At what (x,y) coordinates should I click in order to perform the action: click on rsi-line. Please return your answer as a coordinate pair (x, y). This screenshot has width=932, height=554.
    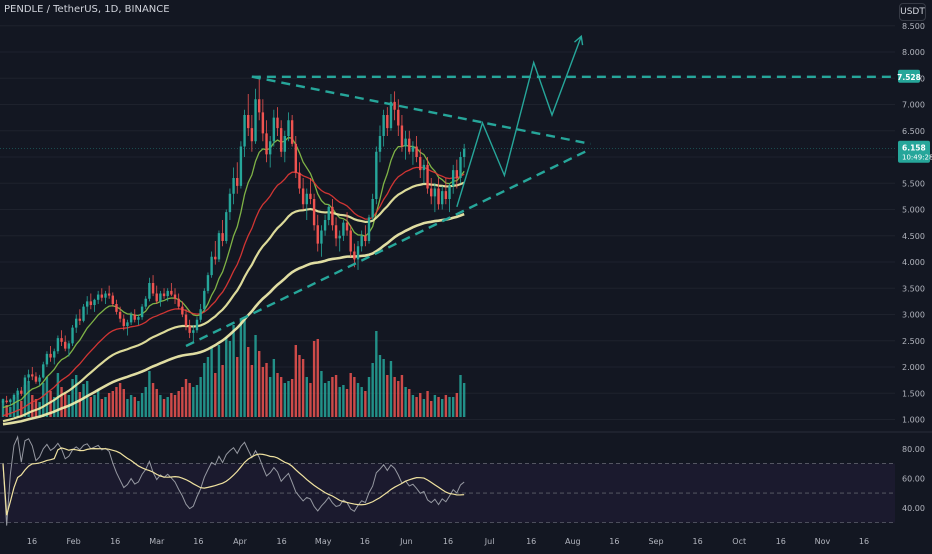
    Looking at the image, I should click on (233, 480).